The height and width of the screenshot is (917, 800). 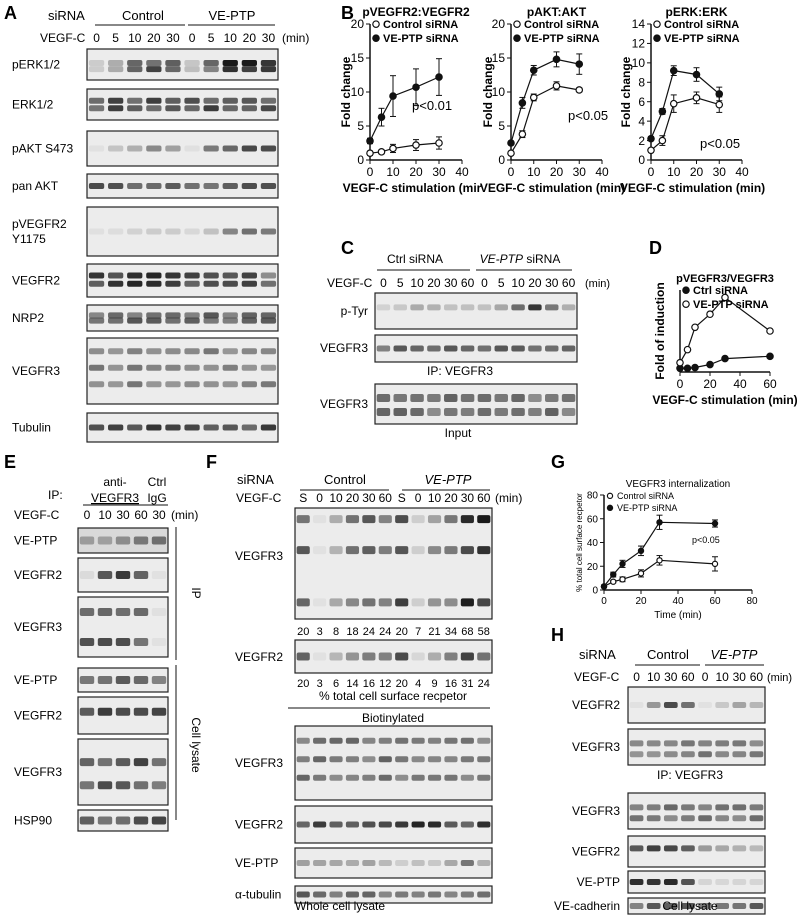 What do you see at coordinates (347, 248) in the screenshot?
I see `panel-letter-c: C` at bounding box center [347, 248].